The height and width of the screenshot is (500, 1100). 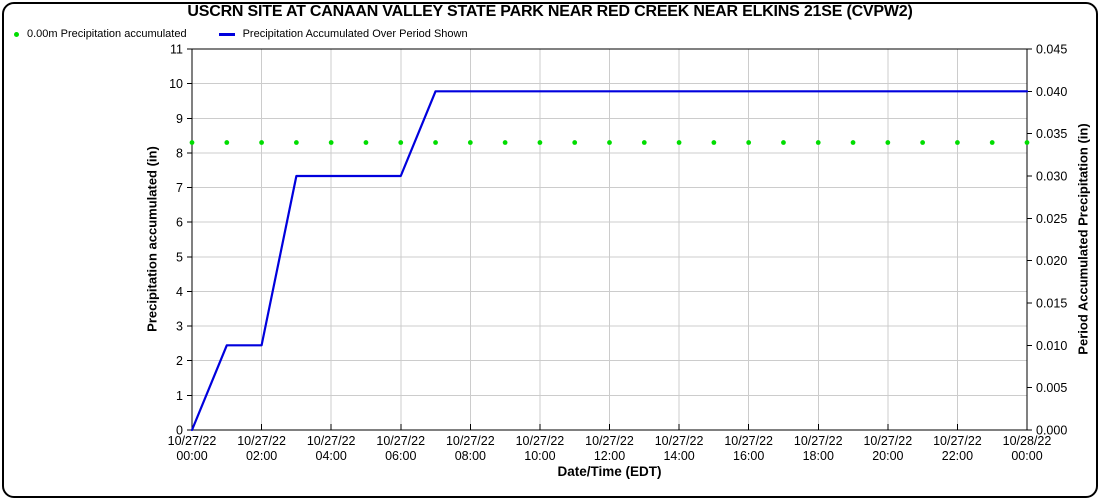 What do you see at coordinates (1051, 92) in the screenshot?
I see `right-axis-tick-label: 0.040` at bounding box center [1051, 92].